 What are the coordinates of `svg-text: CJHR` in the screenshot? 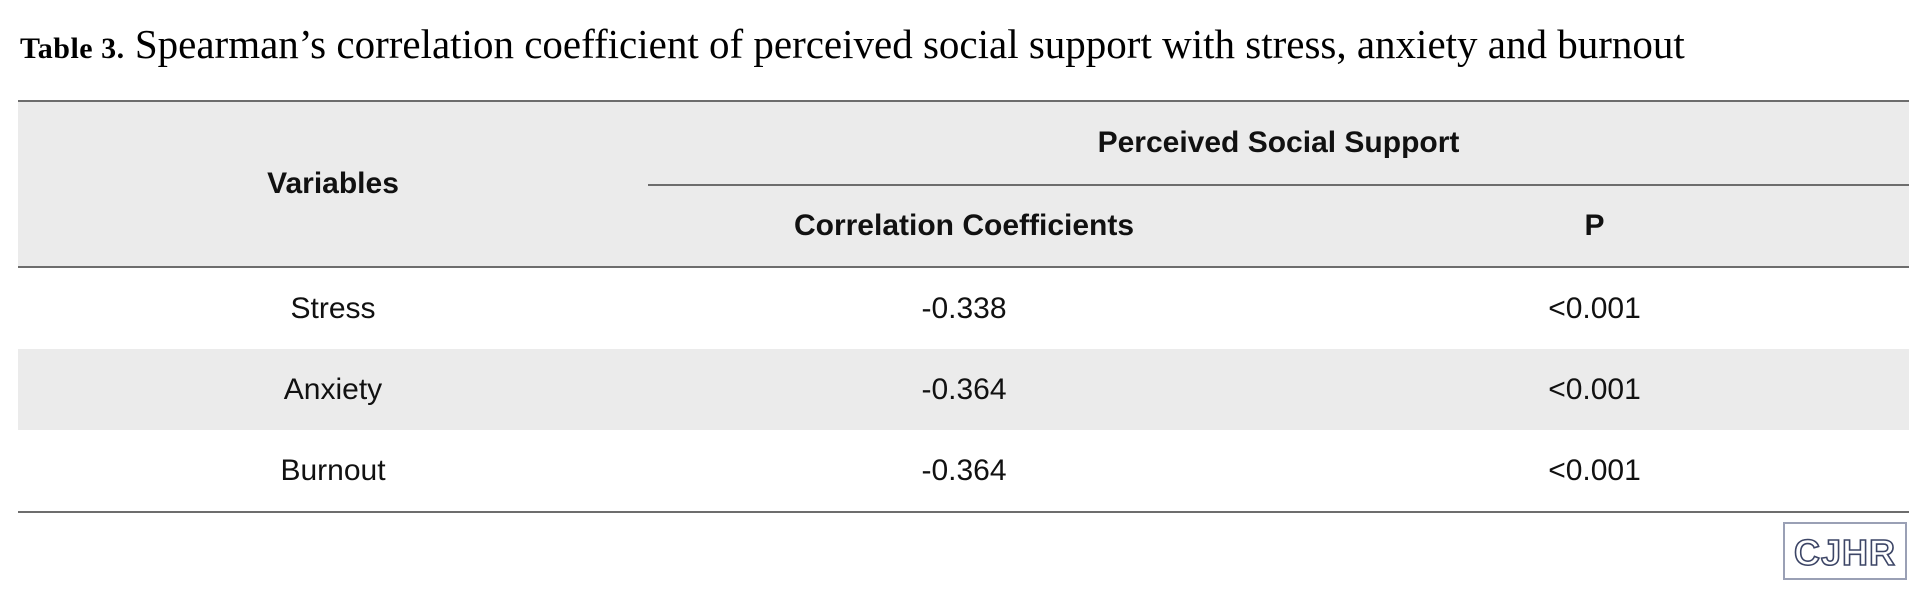 It's located at (1845, 552).